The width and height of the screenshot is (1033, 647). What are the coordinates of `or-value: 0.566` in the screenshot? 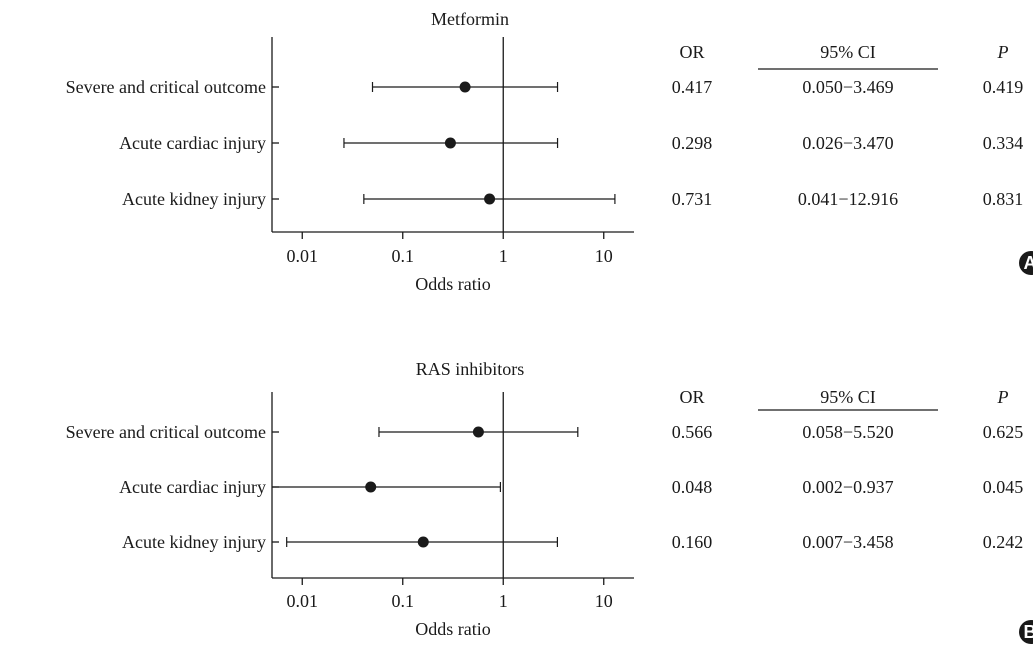 It's located at (692, 432).